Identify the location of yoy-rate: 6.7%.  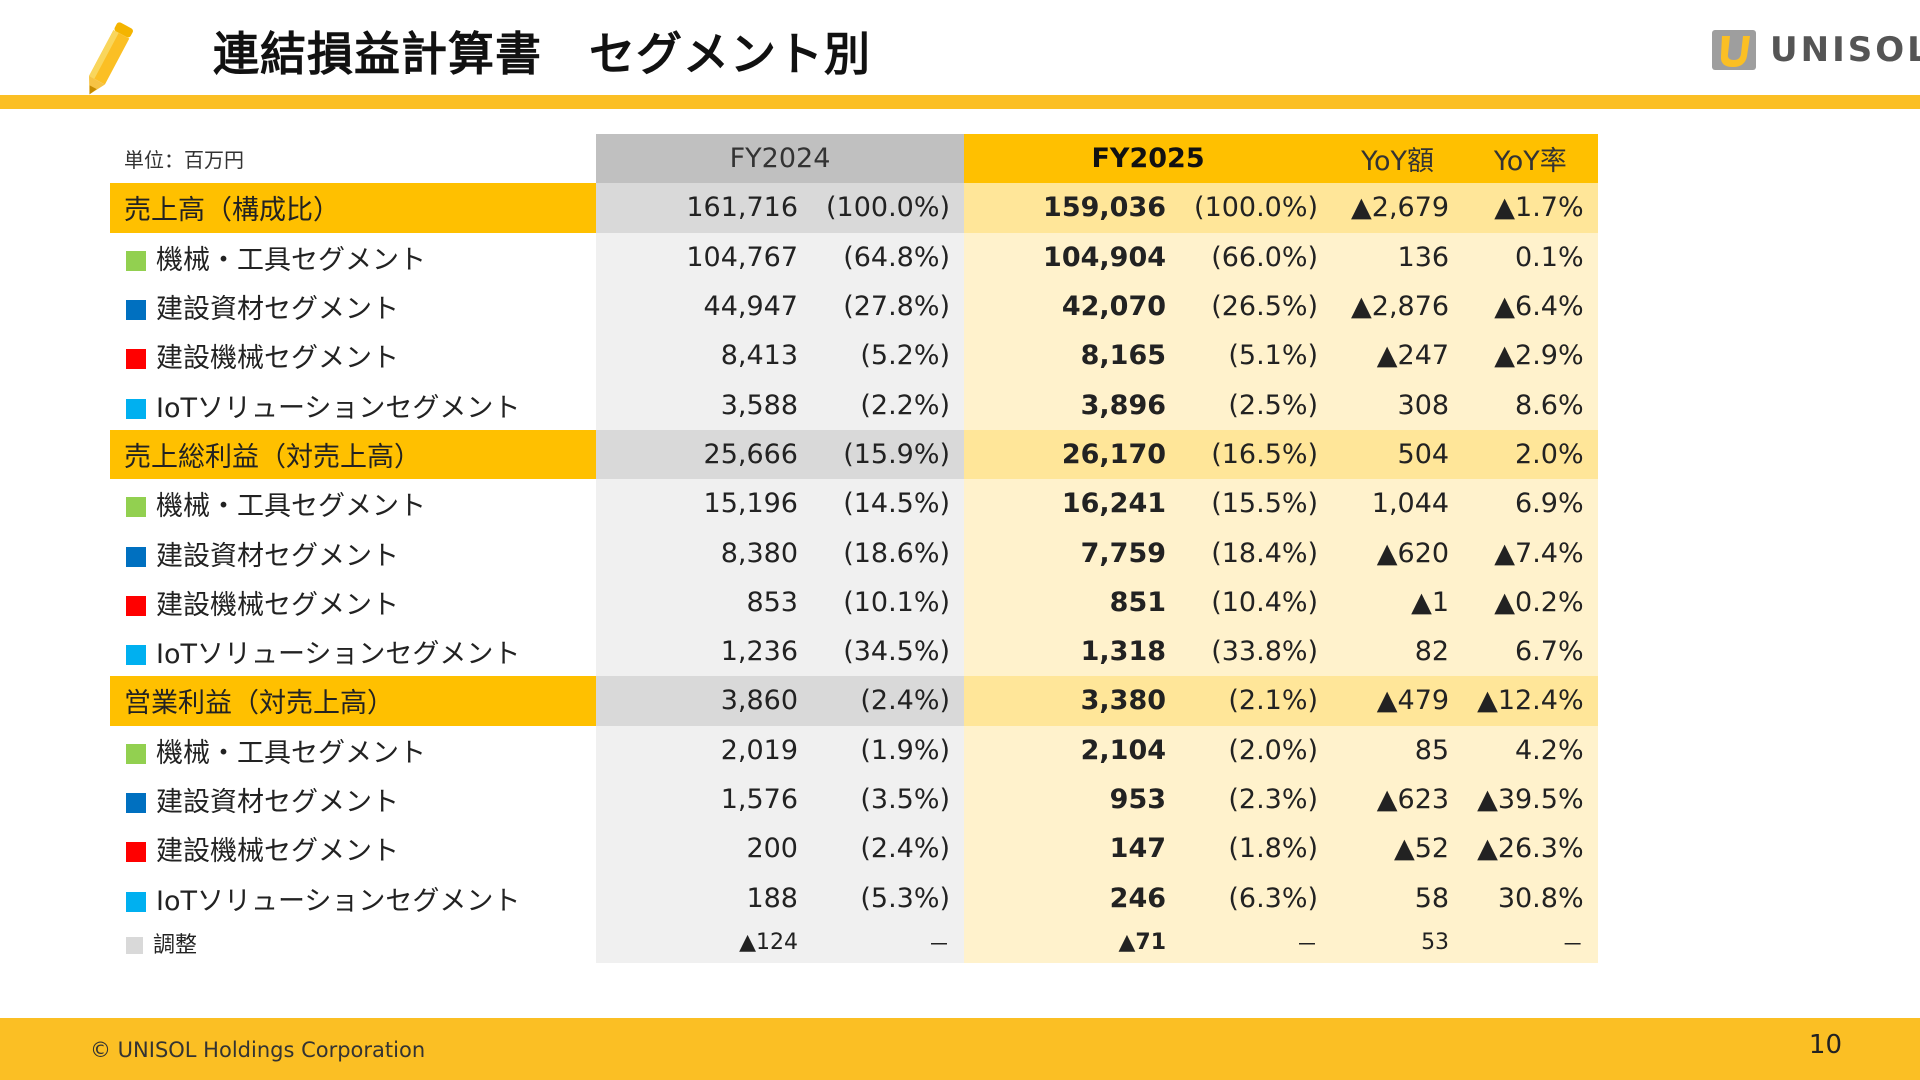
(1530, 651).